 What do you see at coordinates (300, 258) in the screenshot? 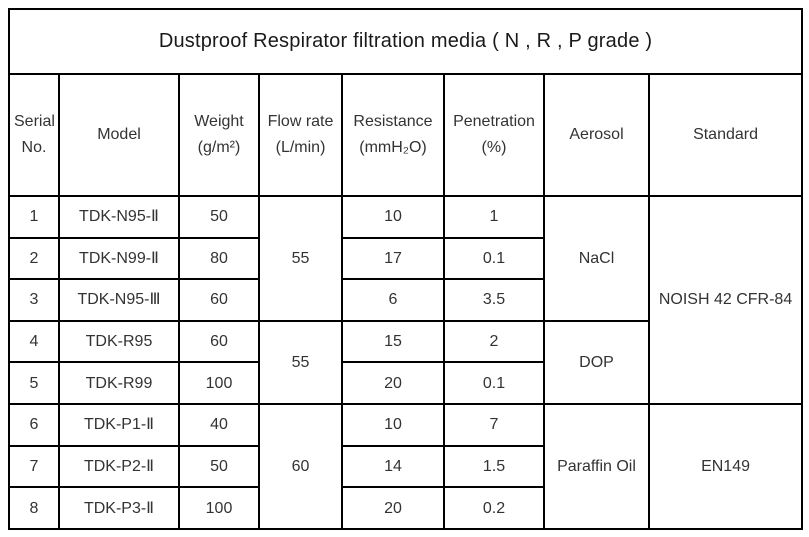
I see `flow-rate-merged-cell-n: 55` at bounding box center [300, 258].